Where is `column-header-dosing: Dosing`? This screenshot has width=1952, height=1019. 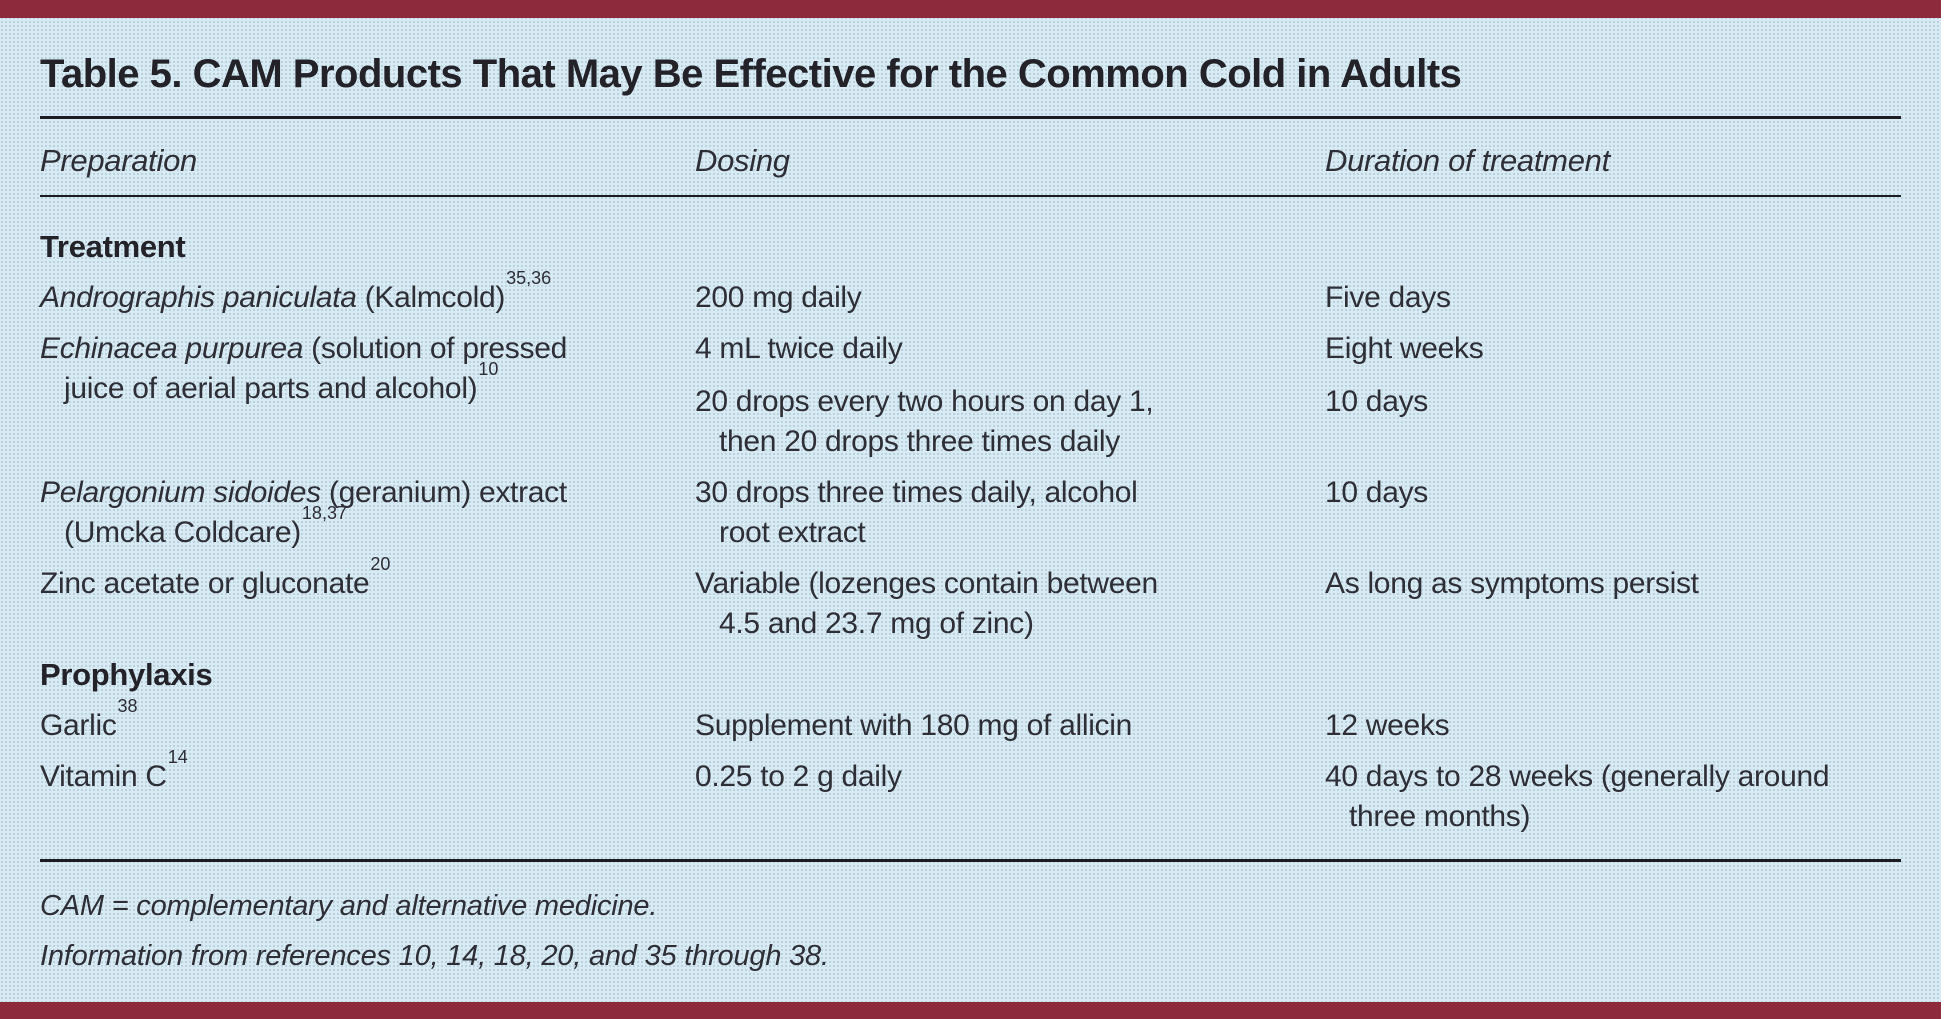
column-header-dosing: Dosing is located at coordinates (742, 160).